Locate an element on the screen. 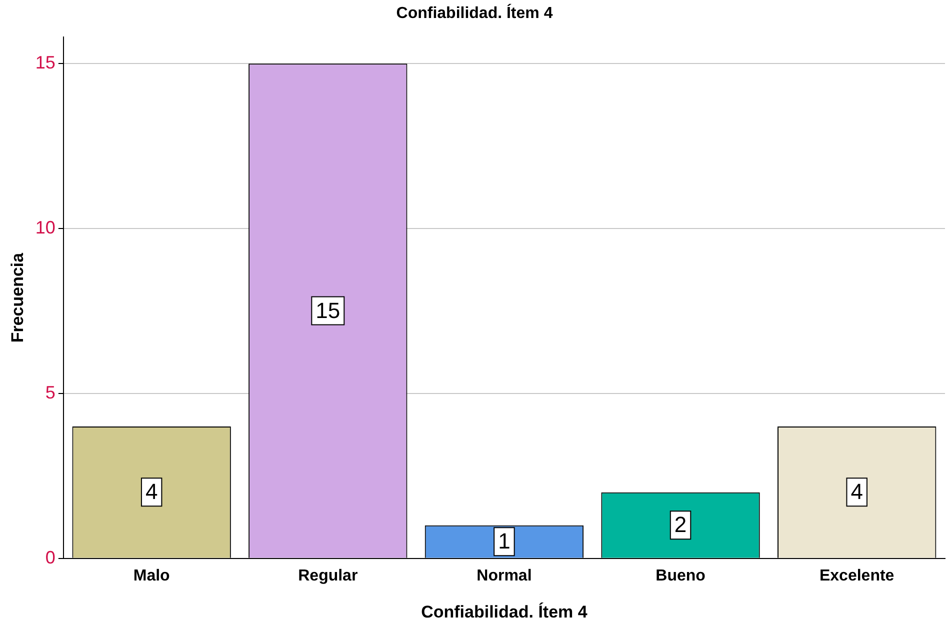 This screenshot has height=629, width=949. chart-title: Confiabilidad. Ítem 4 is located at coordinates (474, 12).